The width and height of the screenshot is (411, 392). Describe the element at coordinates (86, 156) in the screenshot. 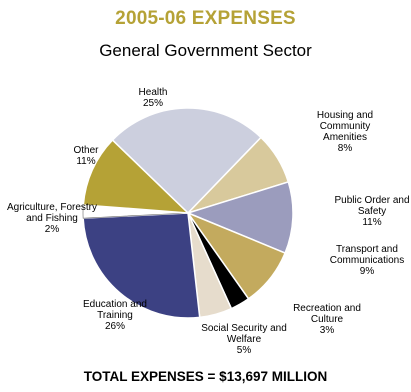

I see `slice-label-other: Other 11%` at that location.